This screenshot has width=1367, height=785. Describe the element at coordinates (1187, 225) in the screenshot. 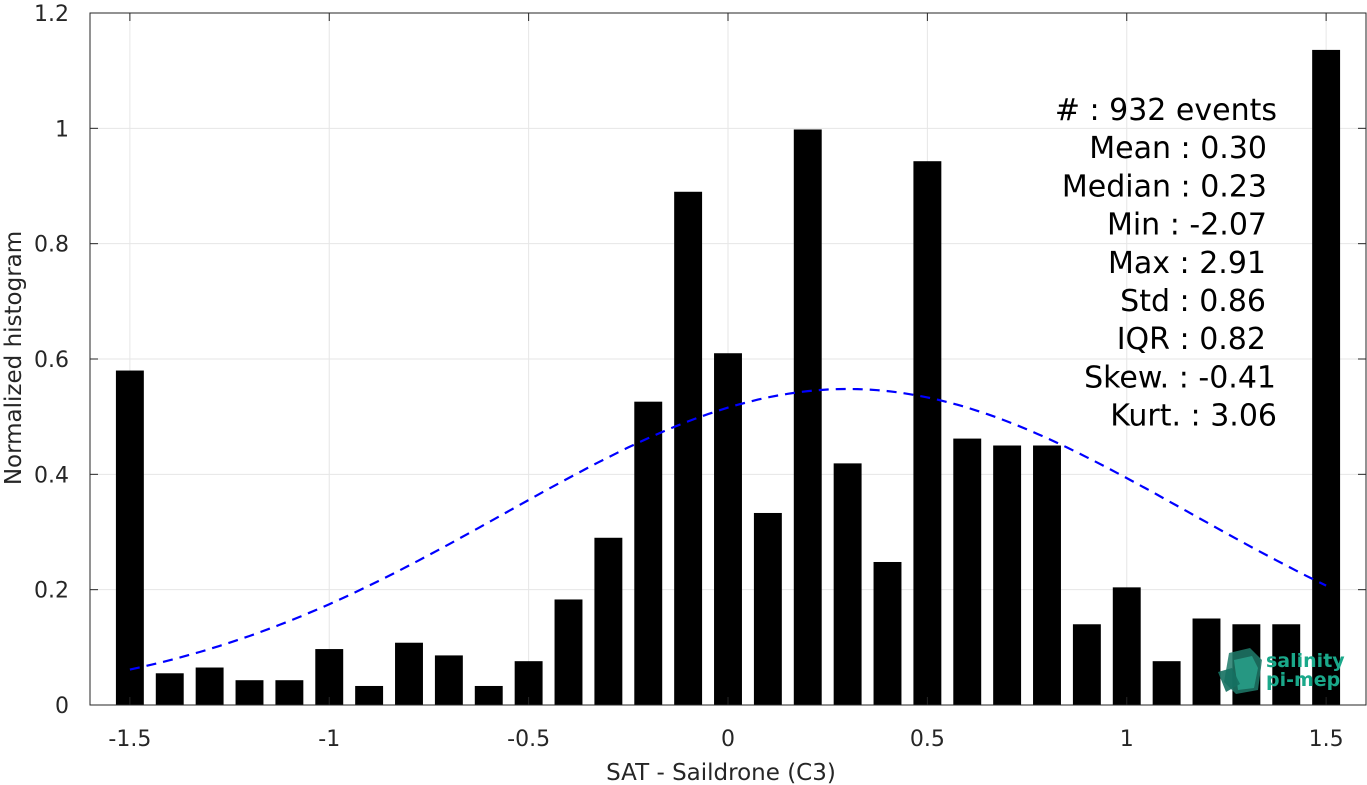

I see `stat-line: Min : -2.07` at that location.